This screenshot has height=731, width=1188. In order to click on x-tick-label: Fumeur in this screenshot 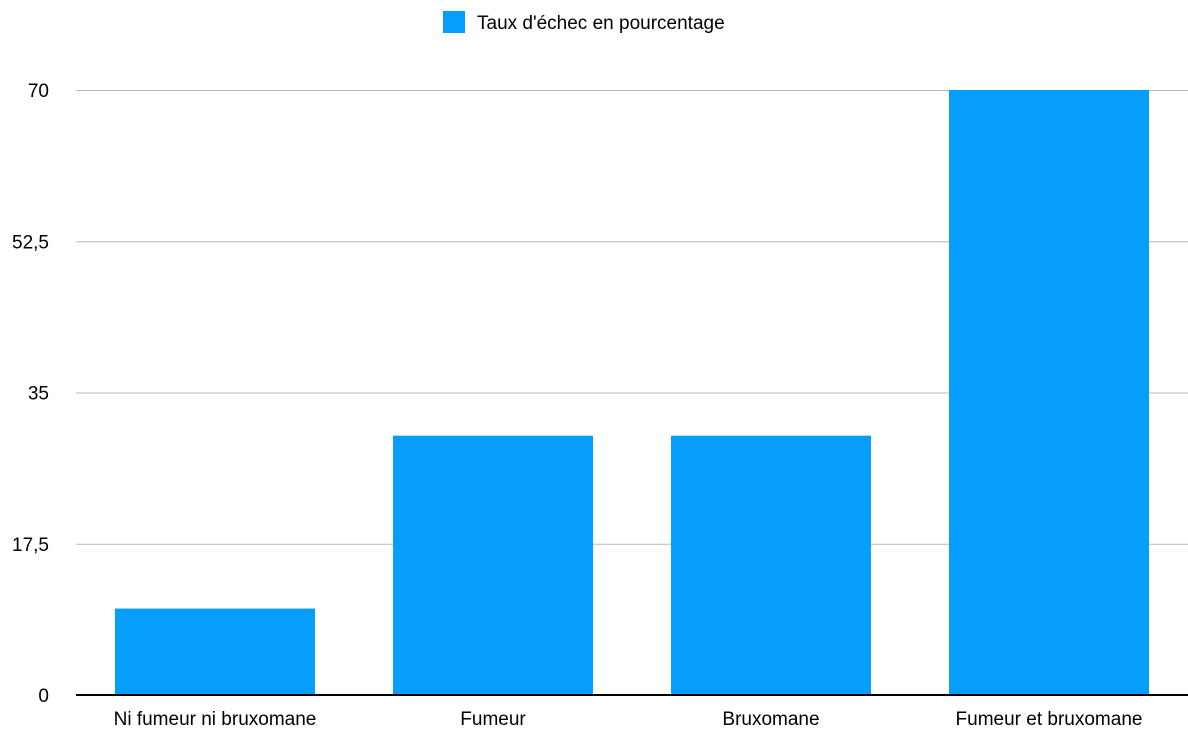, I will do `click(493, 719)`.